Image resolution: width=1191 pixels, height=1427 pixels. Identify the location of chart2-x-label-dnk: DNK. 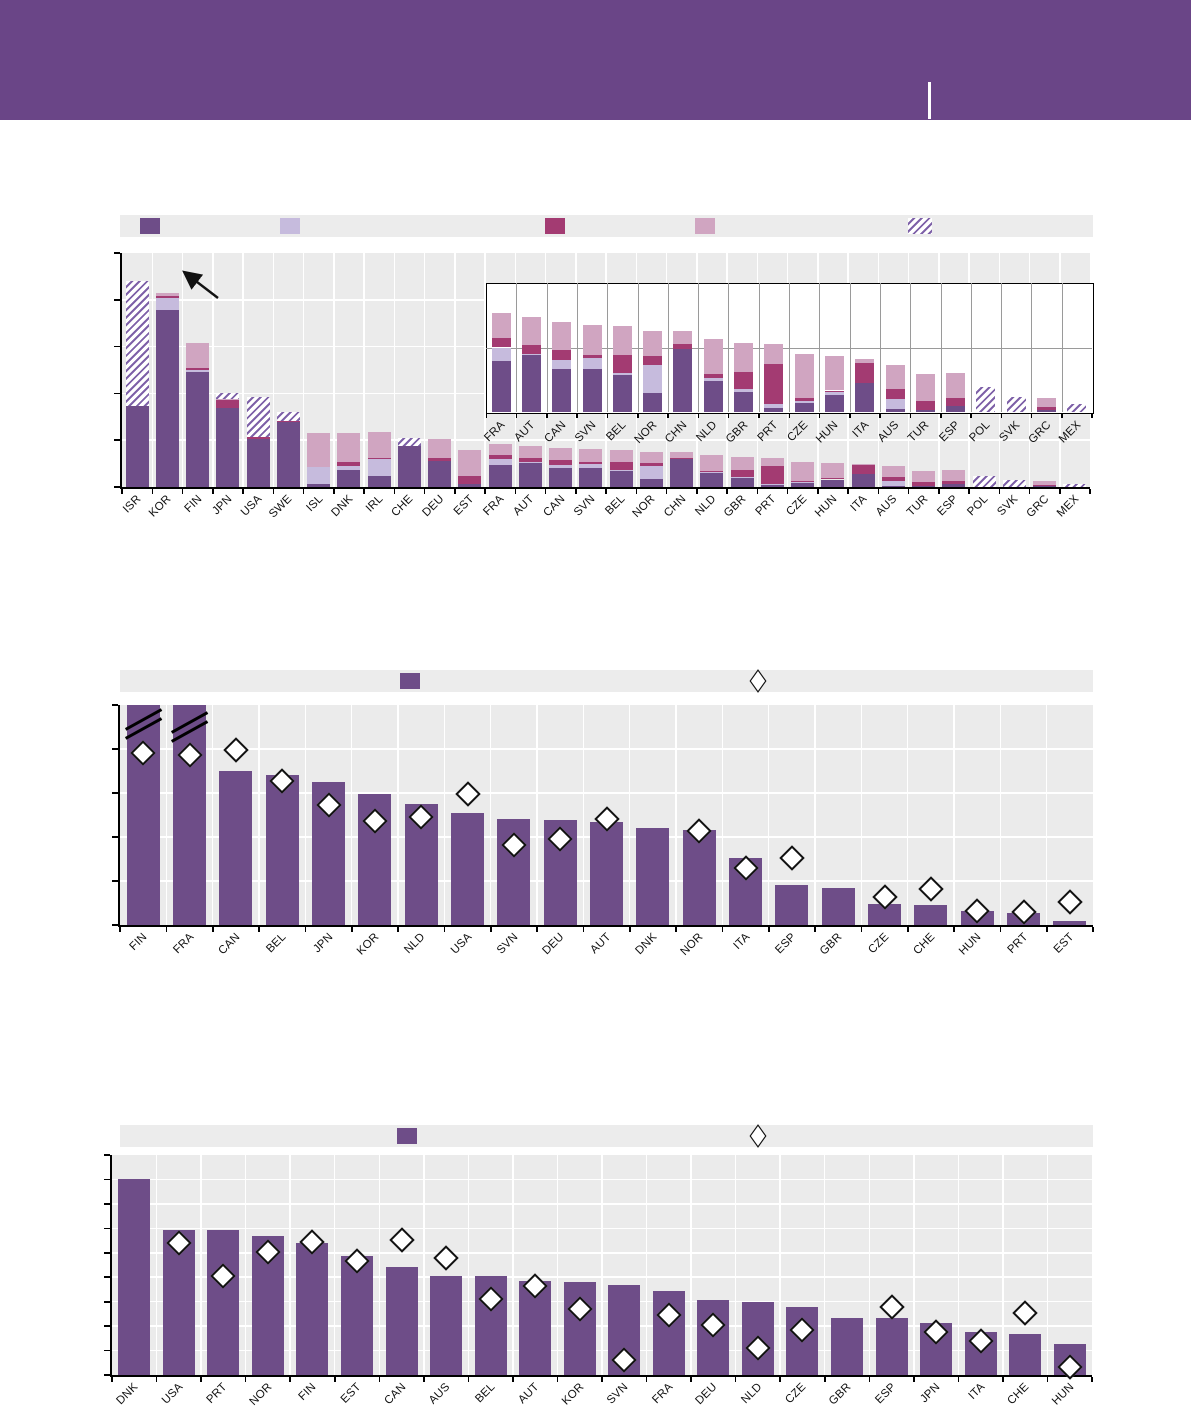
(637, 954).